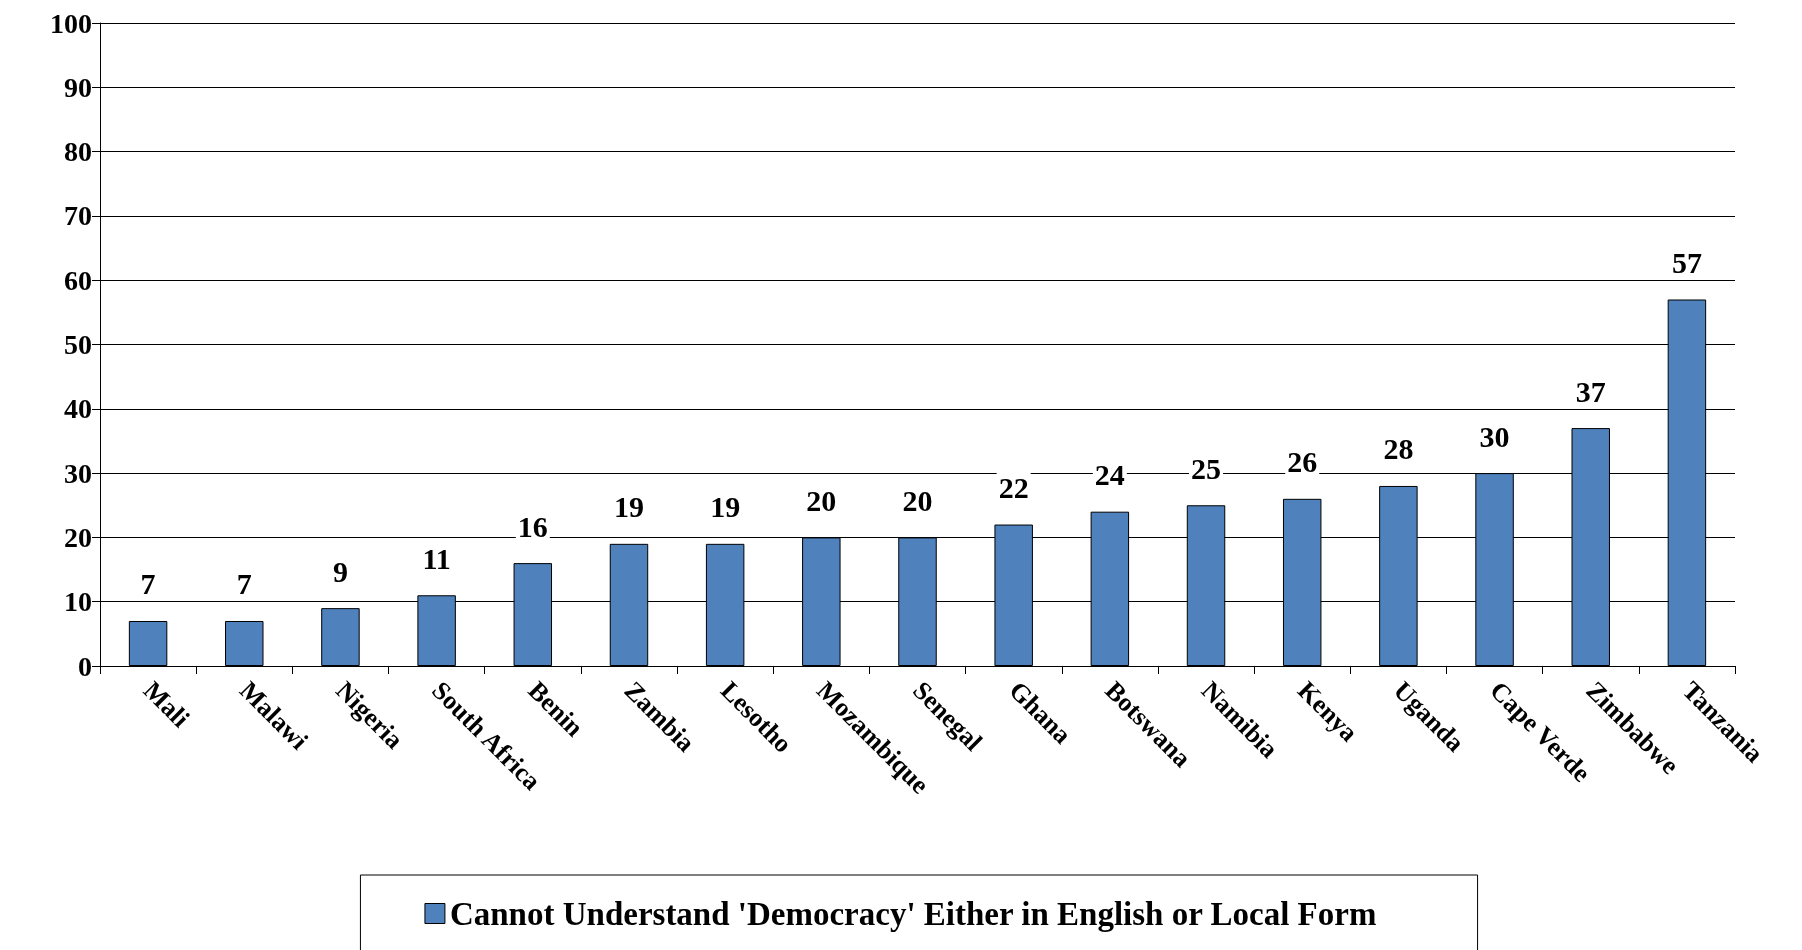 The image size is (1802, 950). I want to click on y-tick-label: 90, so click(78, 87).